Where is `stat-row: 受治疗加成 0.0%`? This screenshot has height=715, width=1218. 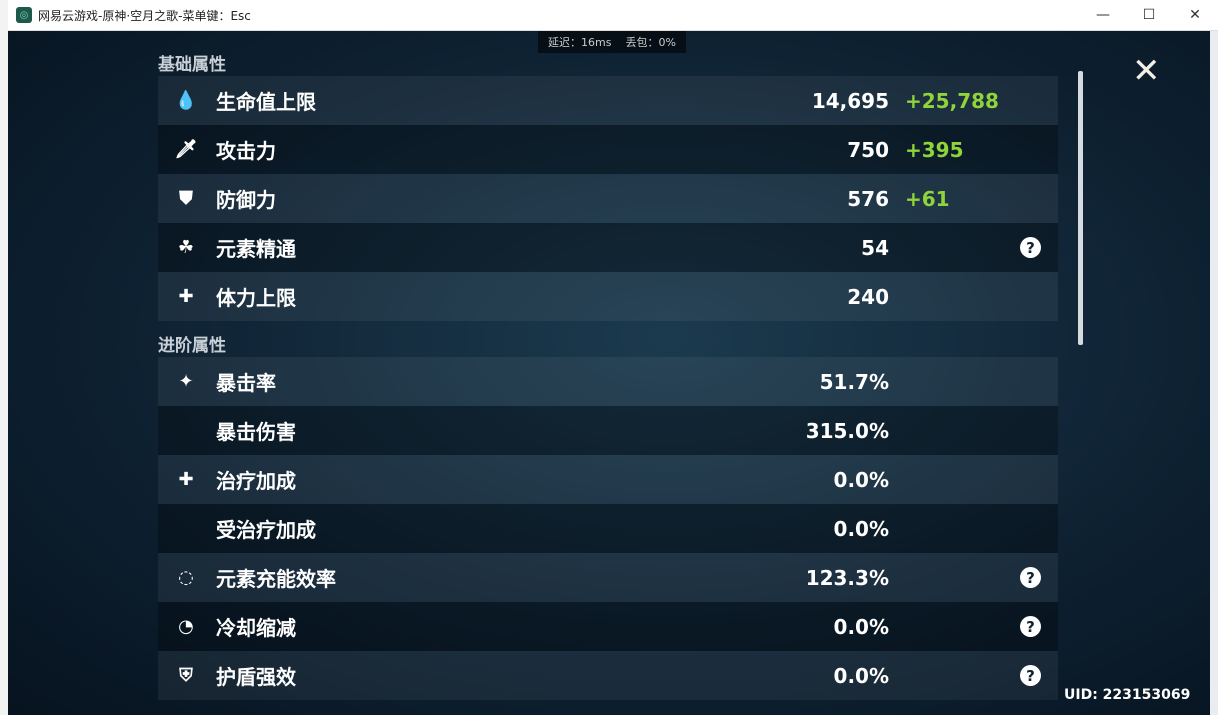
stat-row: 受治疗加成 0.0% is located at coordinates (608, 528).